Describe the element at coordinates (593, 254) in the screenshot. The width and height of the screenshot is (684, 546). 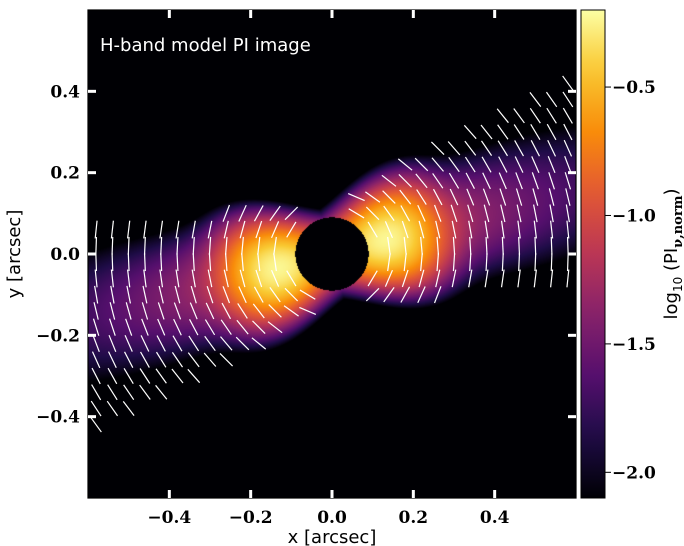
I see `colorbar-fill` at that location.